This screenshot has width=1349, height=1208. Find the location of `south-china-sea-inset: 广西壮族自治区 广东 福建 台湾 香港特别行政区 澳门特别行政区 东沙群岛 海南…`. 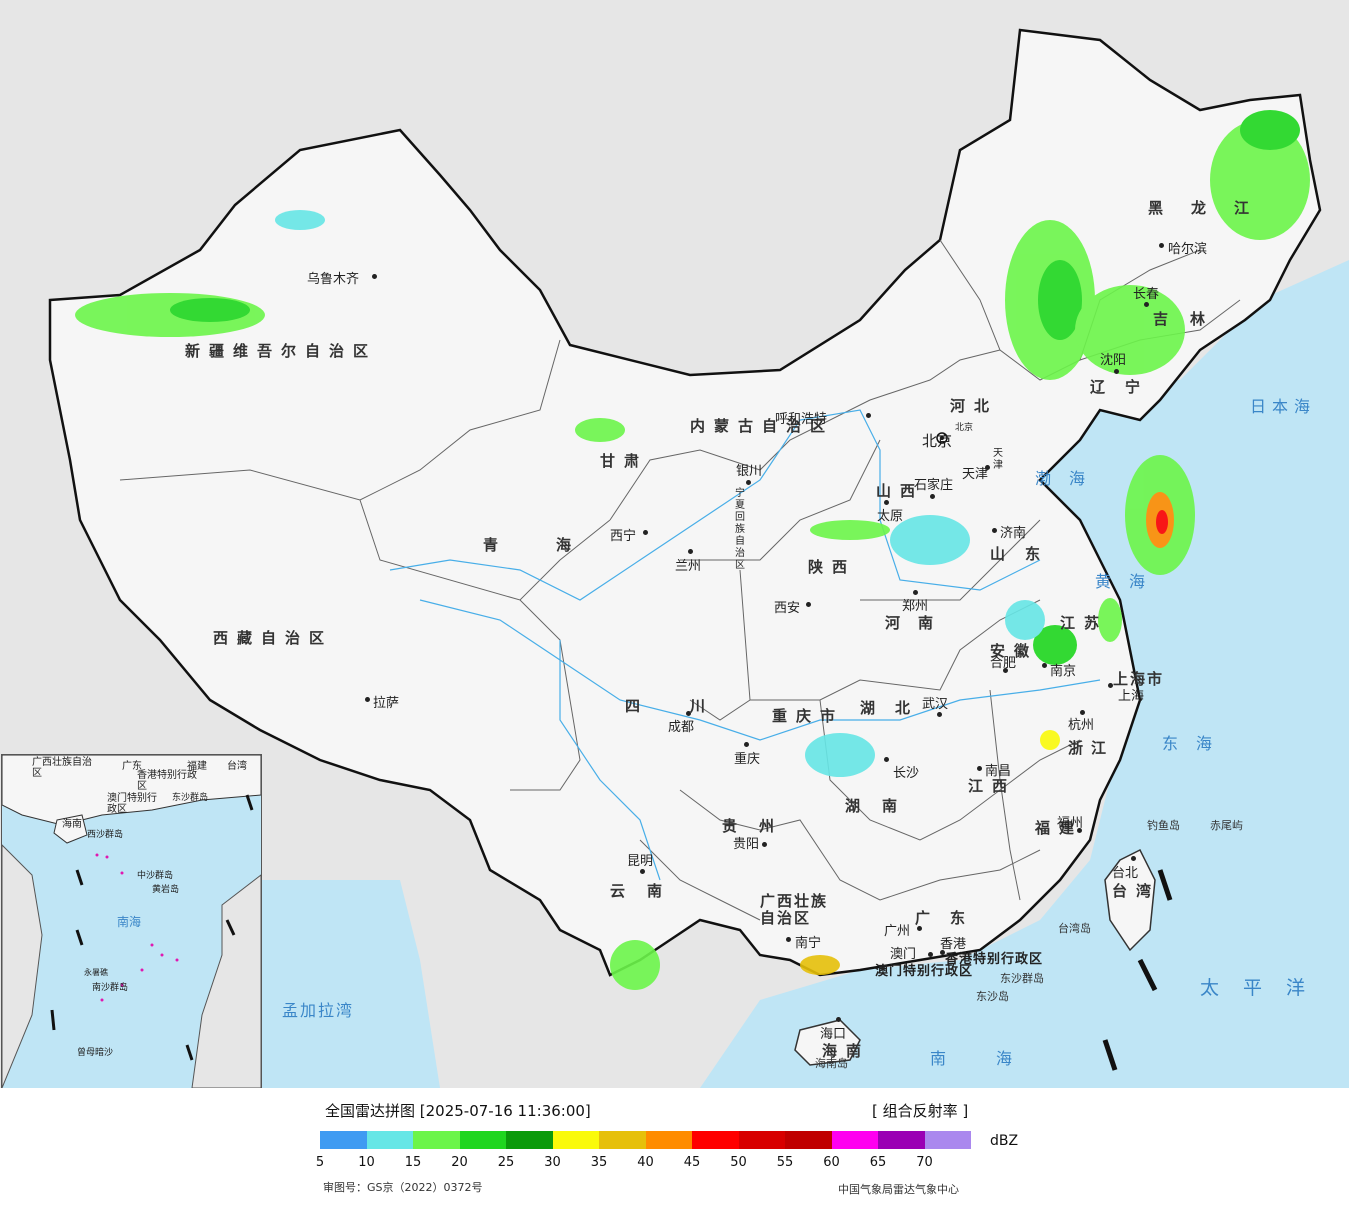

south-china-sea-inset: 广西壮族自治区 广东 福建 台湾 香港特别行政区 澳门特别行政区 东沙群岛 海南… is located at coordinates (131, 921).